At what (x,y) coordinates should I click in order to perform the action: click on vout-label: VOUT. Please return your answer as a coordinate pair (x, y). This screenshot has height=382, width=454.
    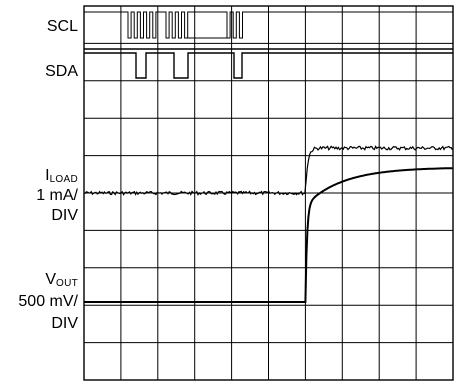
    Looking at the image, I should click on (61, 281).